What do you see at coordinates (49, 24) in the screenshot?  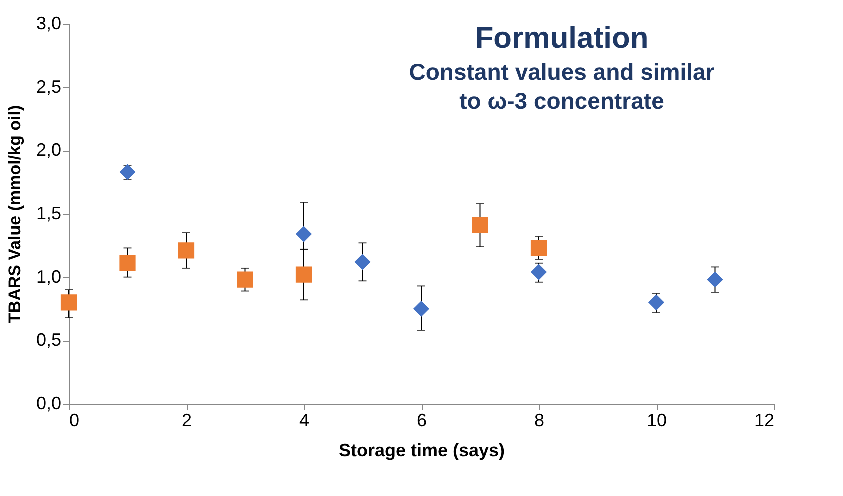 I see `y-tick-label: 3,0` at bounding box center [49, 24].